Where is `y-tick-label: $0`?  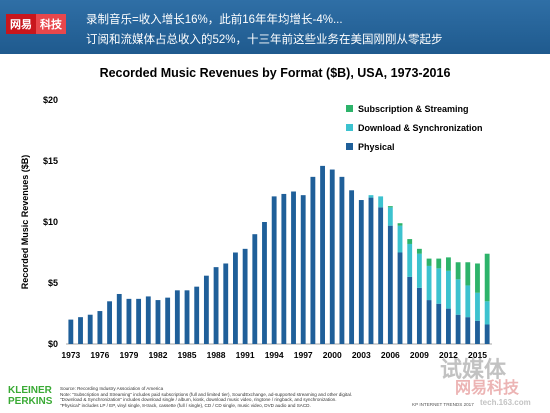 y-tick-label: $0 is located at coordinates (53, 344).